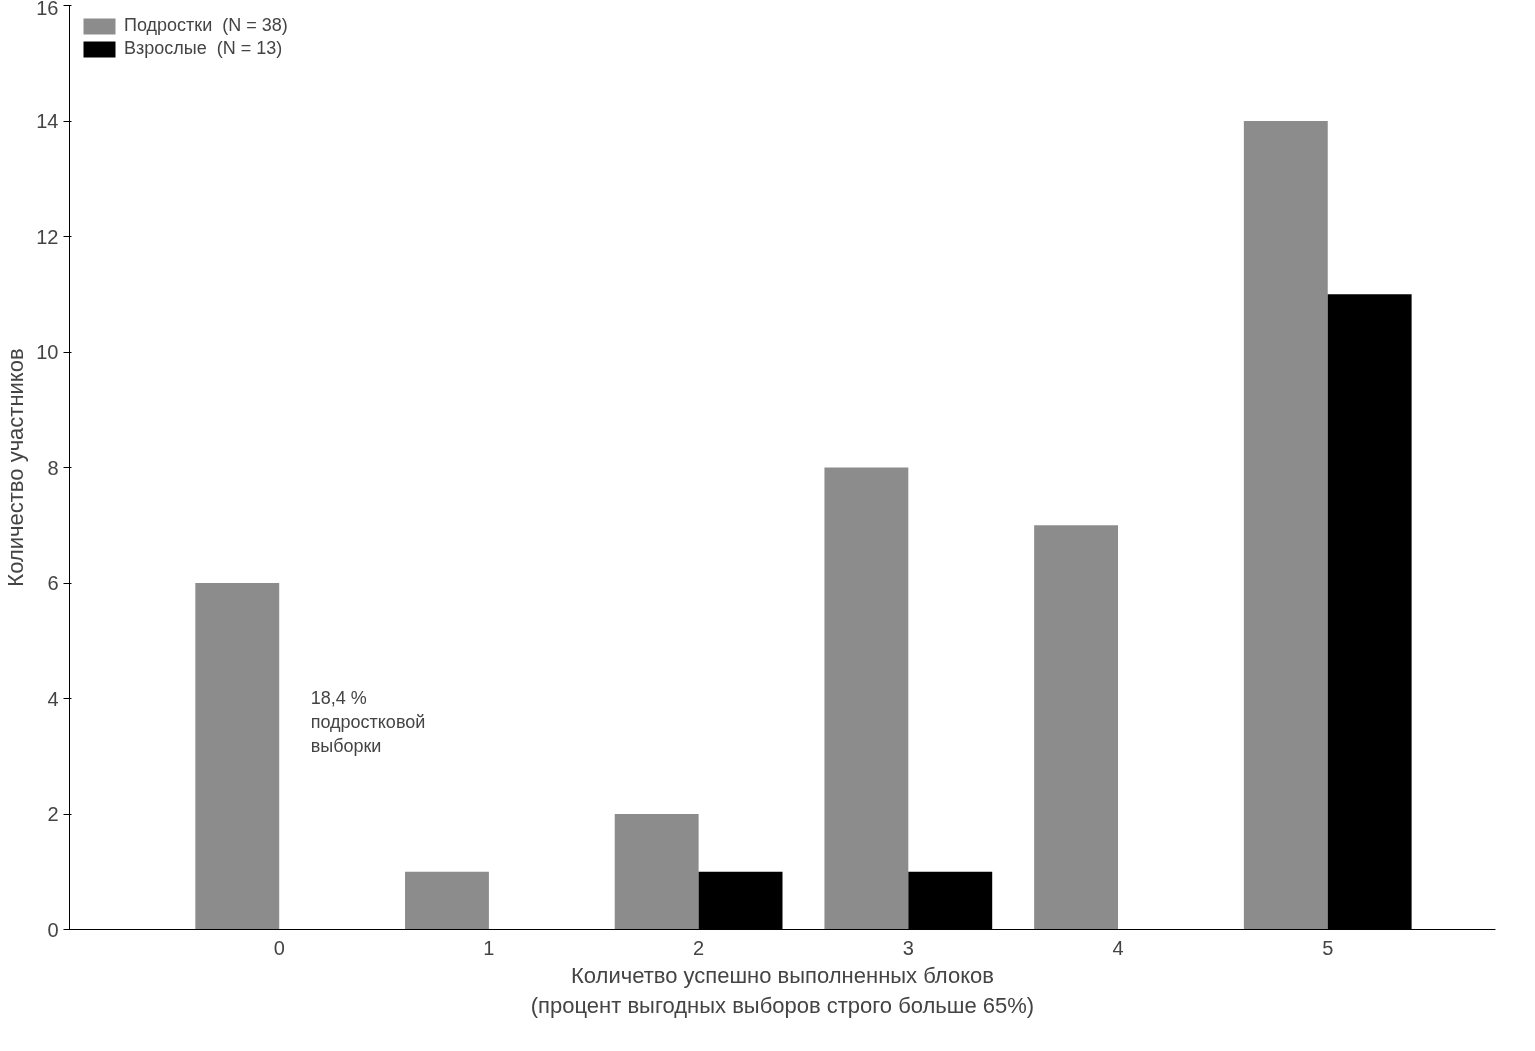  I want to click on legend-label: Взрослые (N = 13), so click(203, 48).